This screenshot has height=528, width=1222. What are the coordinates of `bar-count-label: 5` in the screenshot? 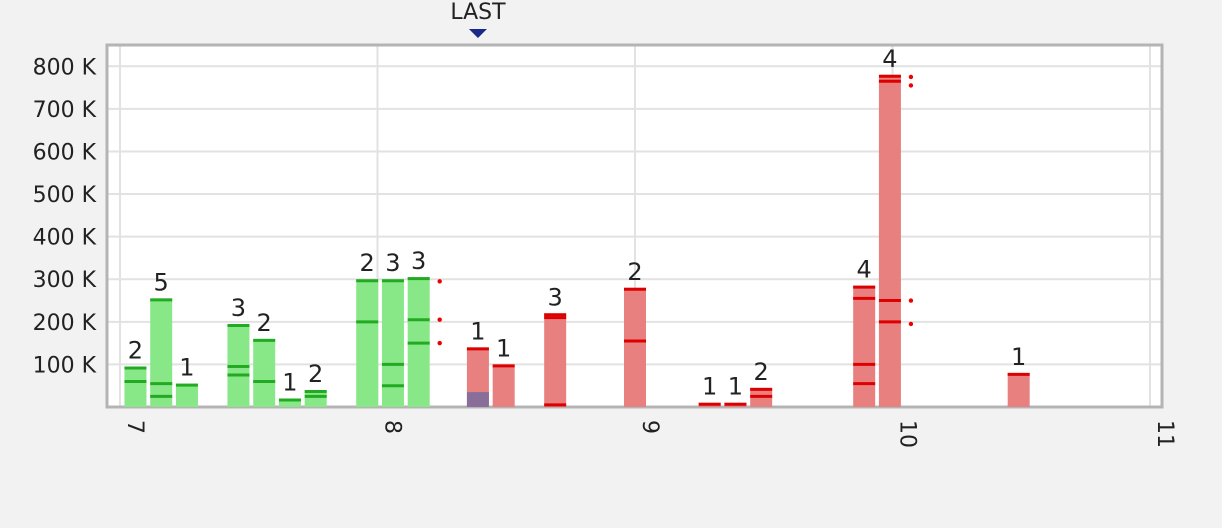 It's located at (161, 282).